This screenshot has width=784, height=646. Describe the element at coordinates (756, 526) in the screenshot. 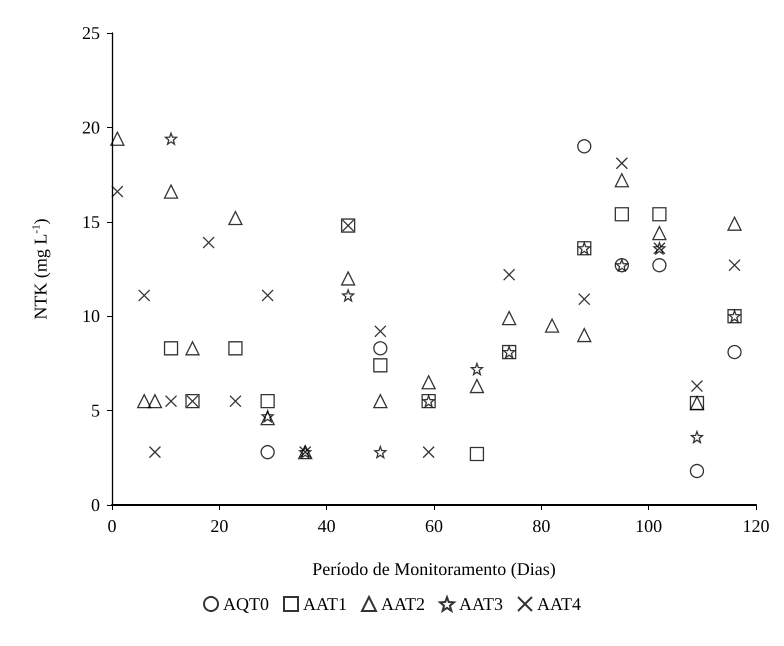

I see `x-tick-label: 120` at that location.